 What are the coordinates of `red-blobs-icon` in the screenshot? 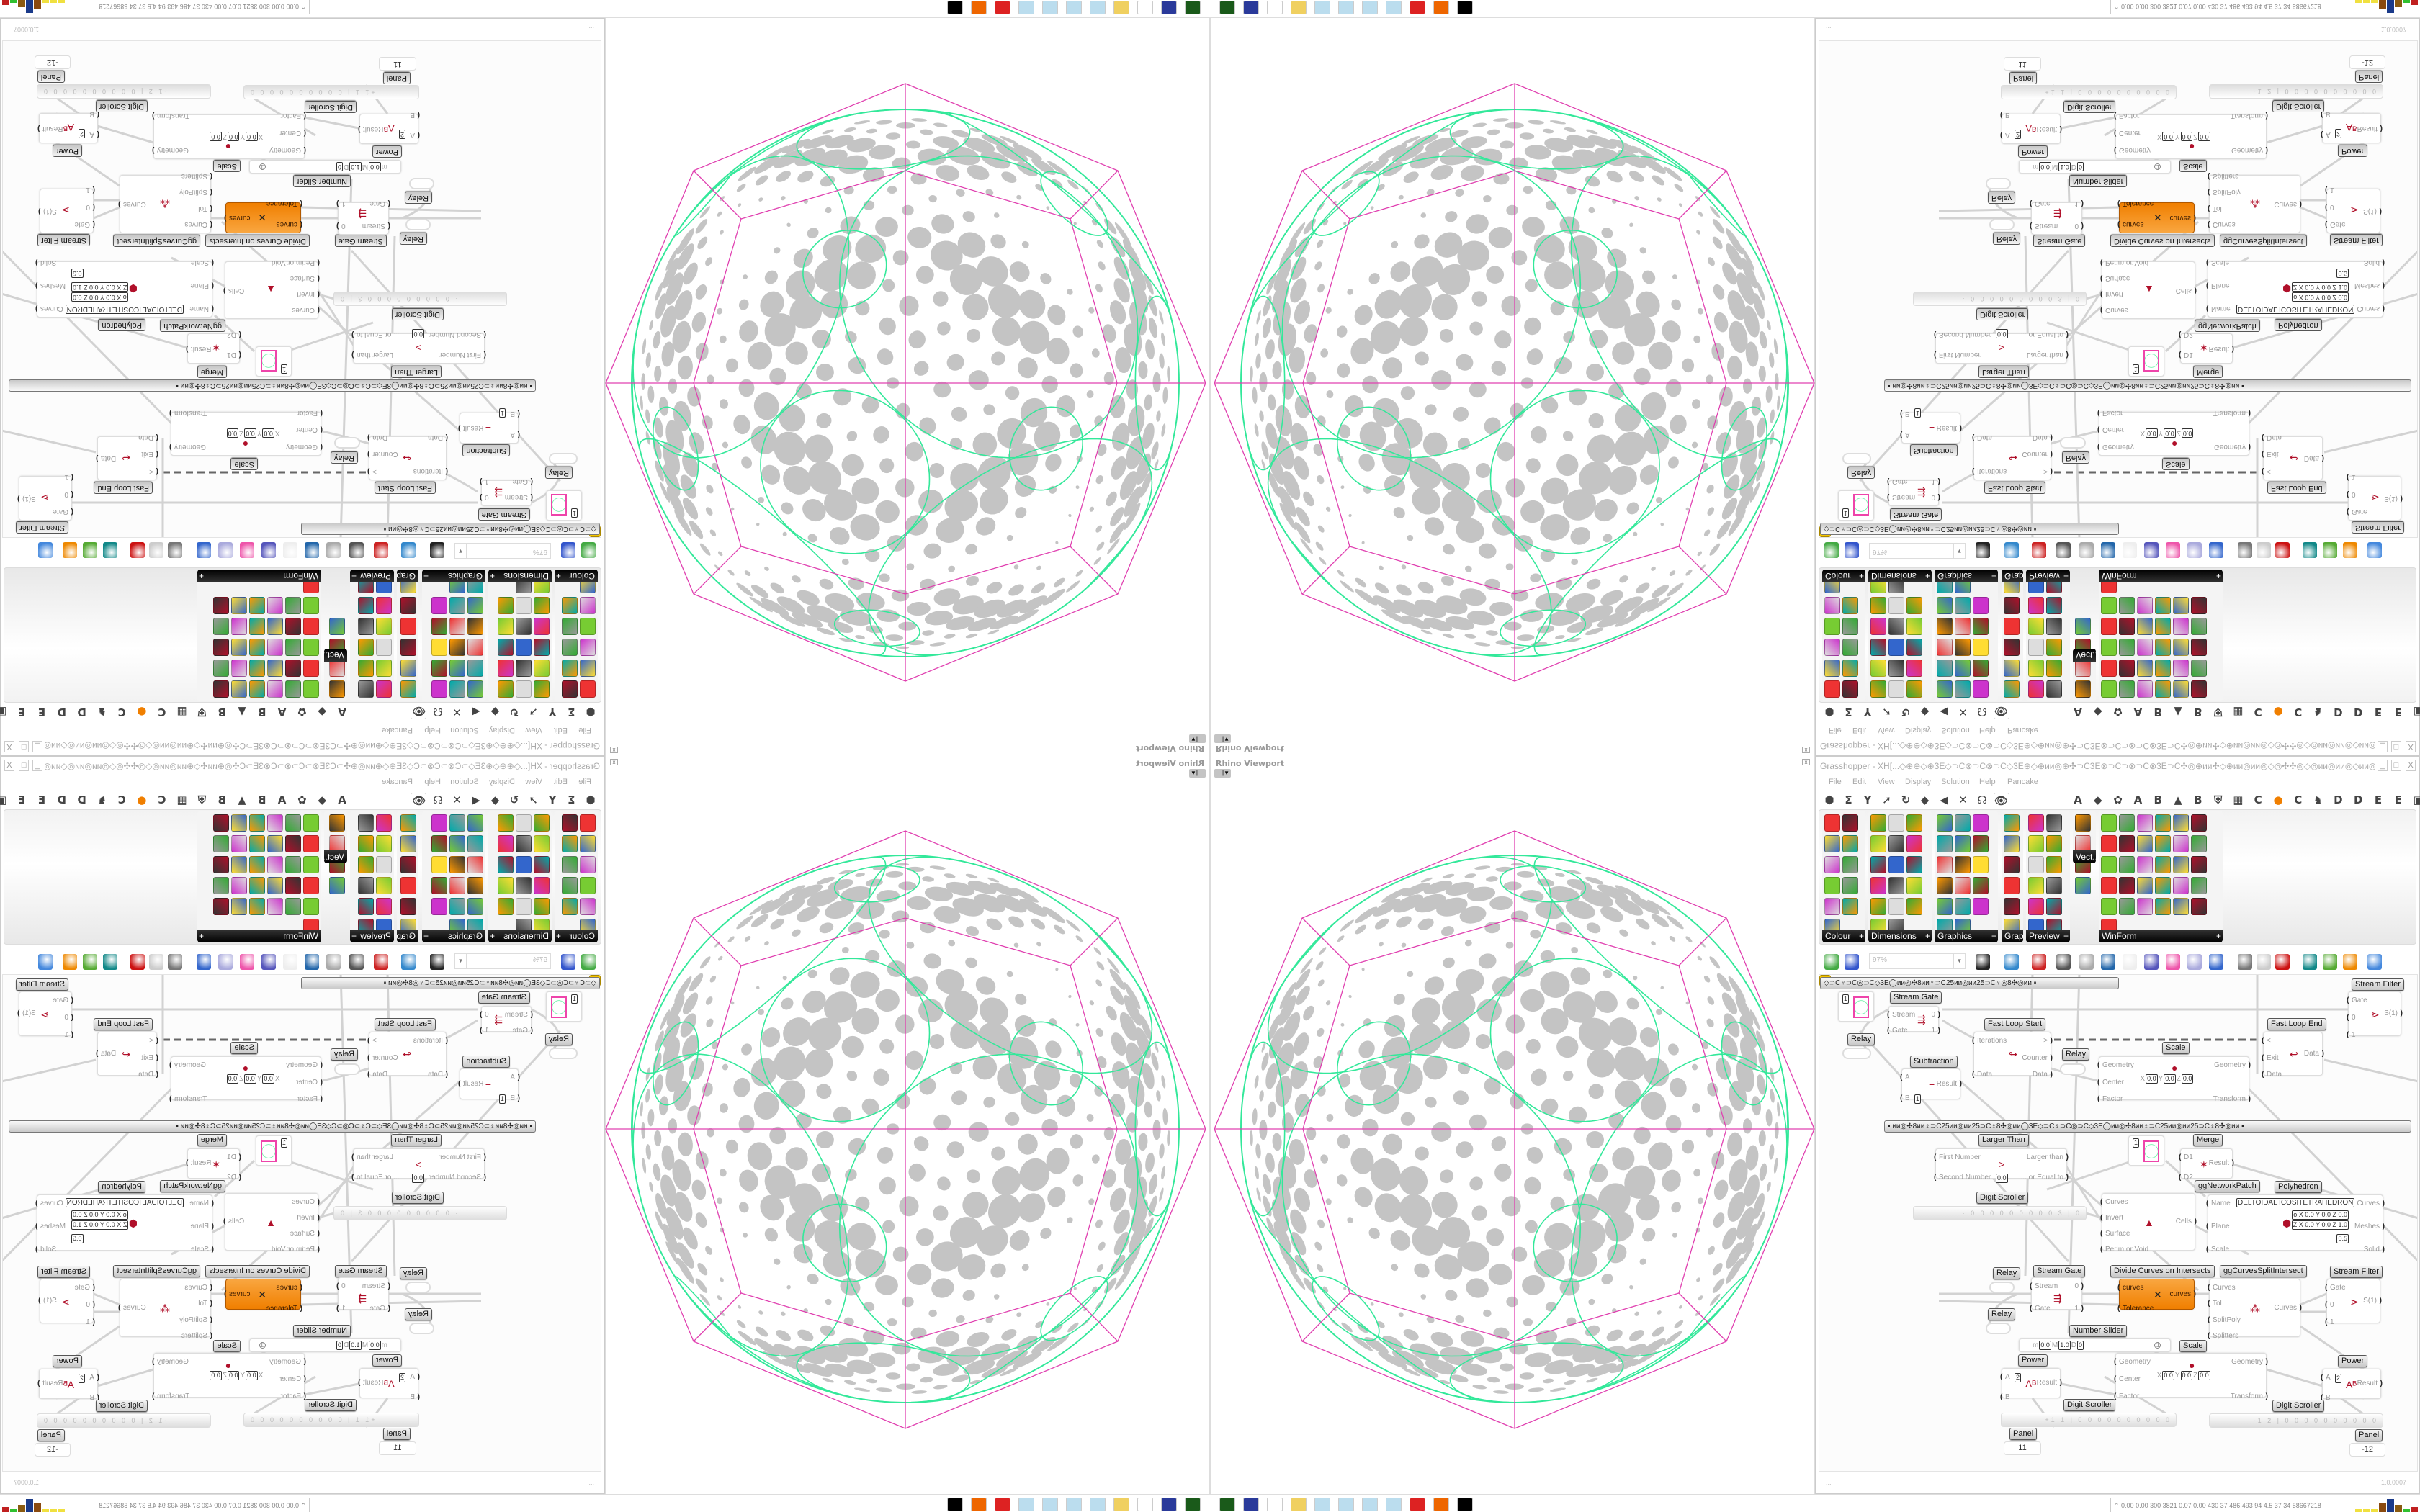 It's located at (2036, 626).